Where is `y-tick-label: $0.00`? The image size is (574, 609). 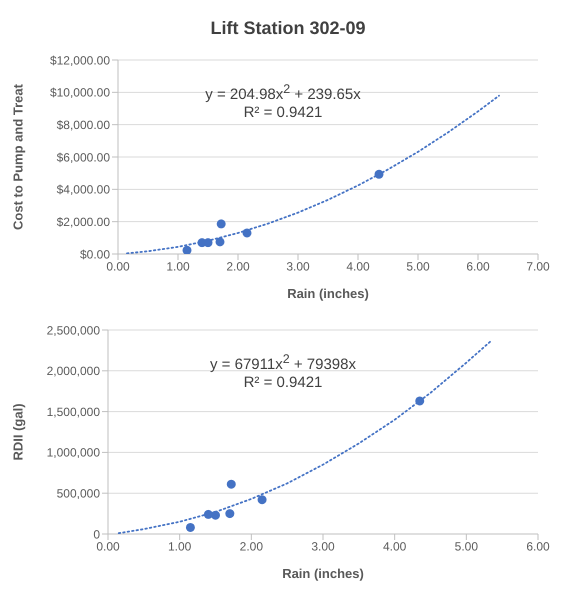 y-tick-label: $0.00 is located at coordinates (95, 254).